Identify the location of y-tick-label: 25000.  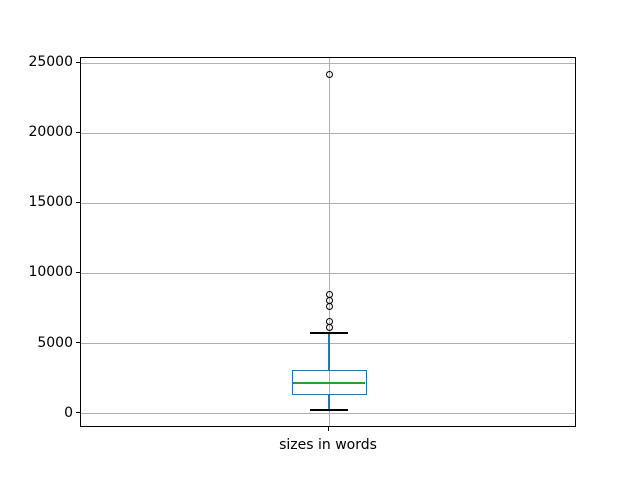
(50, 62).